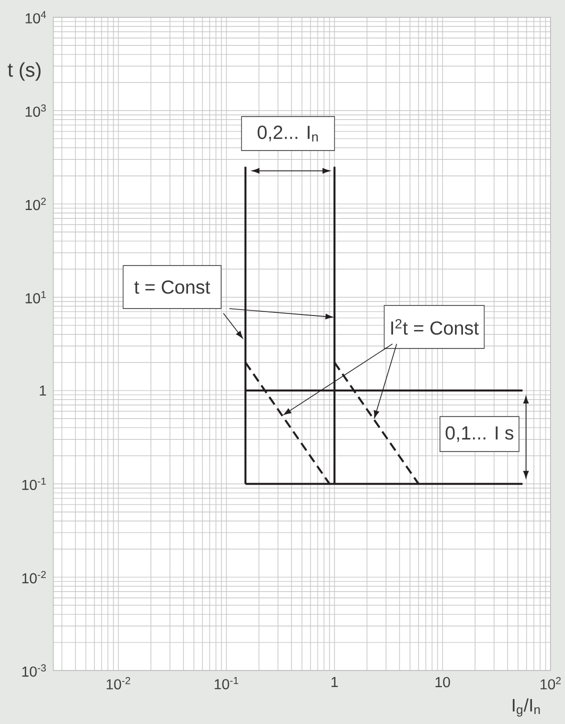  What do you see at coordinates (335, 682) in the screenshot?
I see `x-tick-label: 1` at bounding box center [335, 682].